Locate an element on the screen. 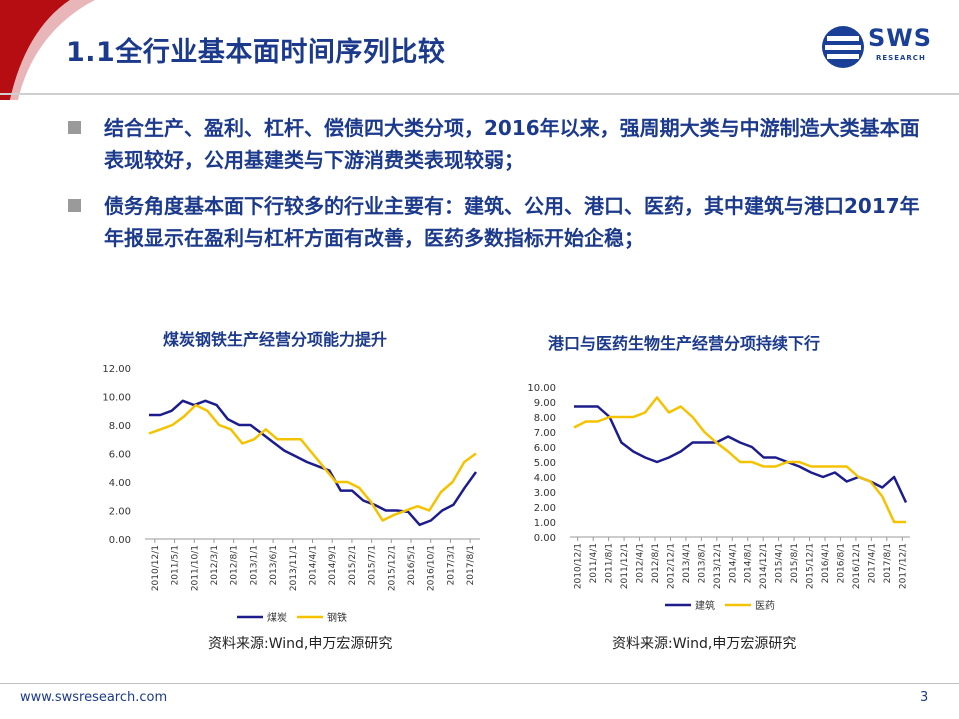  x-tick-label: 2013/11/1 is located at coordinates (294, 568).